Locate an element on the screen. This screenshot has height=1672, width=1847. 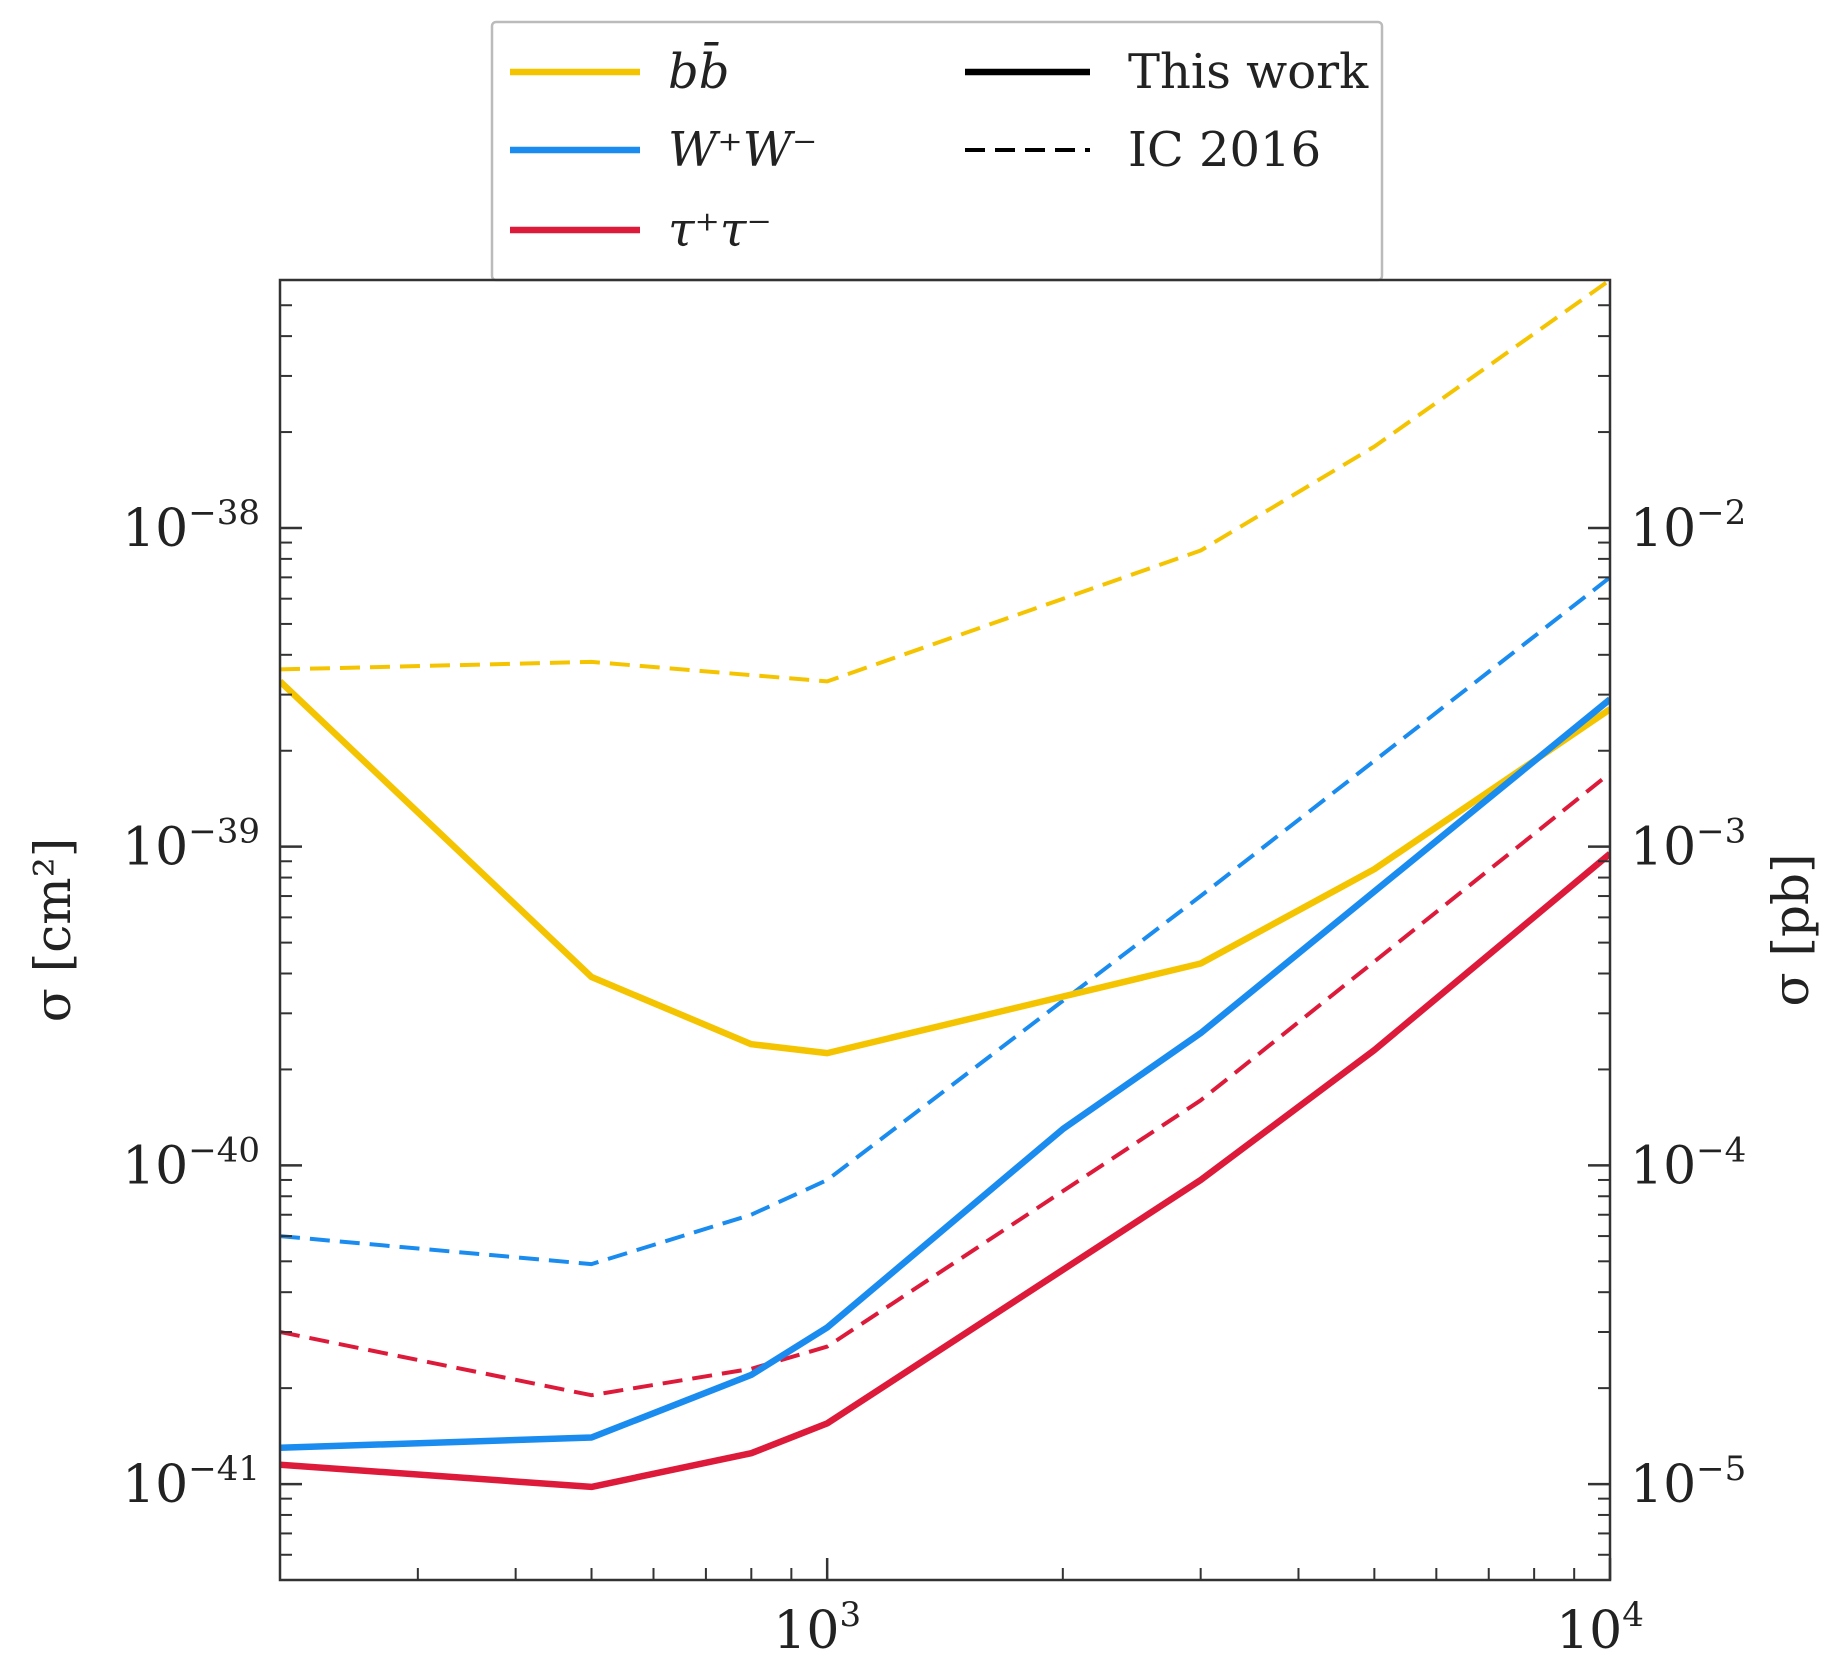
y-right-tick-label: 10⁻² is located at coordinates (1688, 526).